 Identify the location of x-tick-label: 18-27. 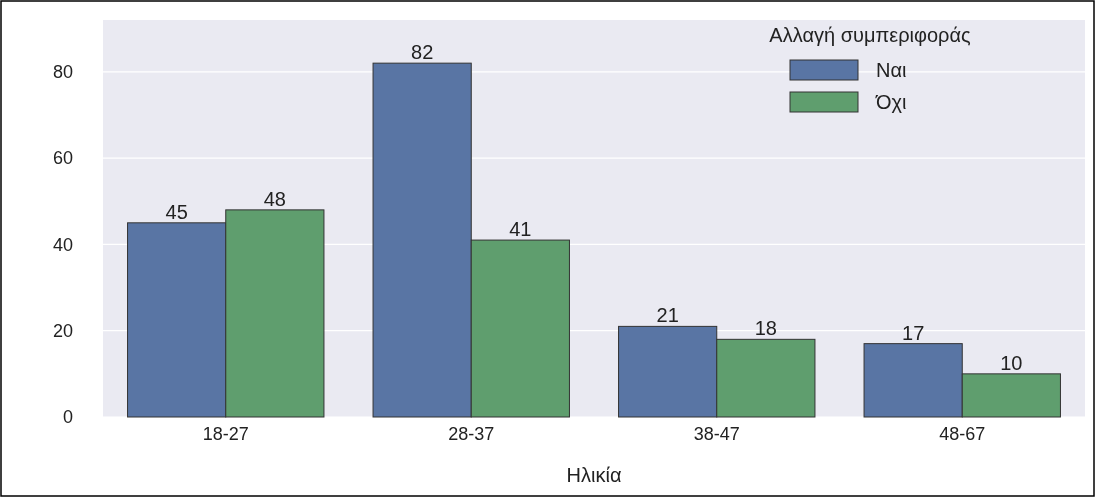
(225, 433).